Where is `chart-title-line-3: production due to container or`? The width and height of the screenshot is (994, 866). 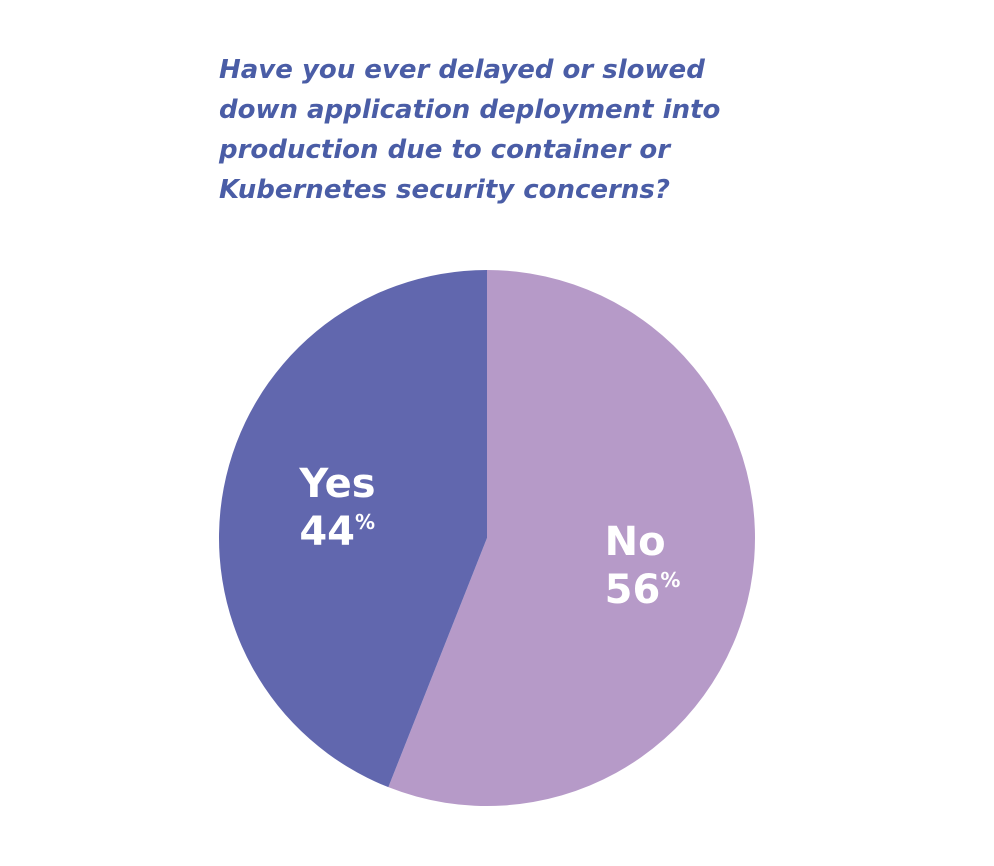
chart-title-line-3: production due to container or is located at coordinates (445, 150).